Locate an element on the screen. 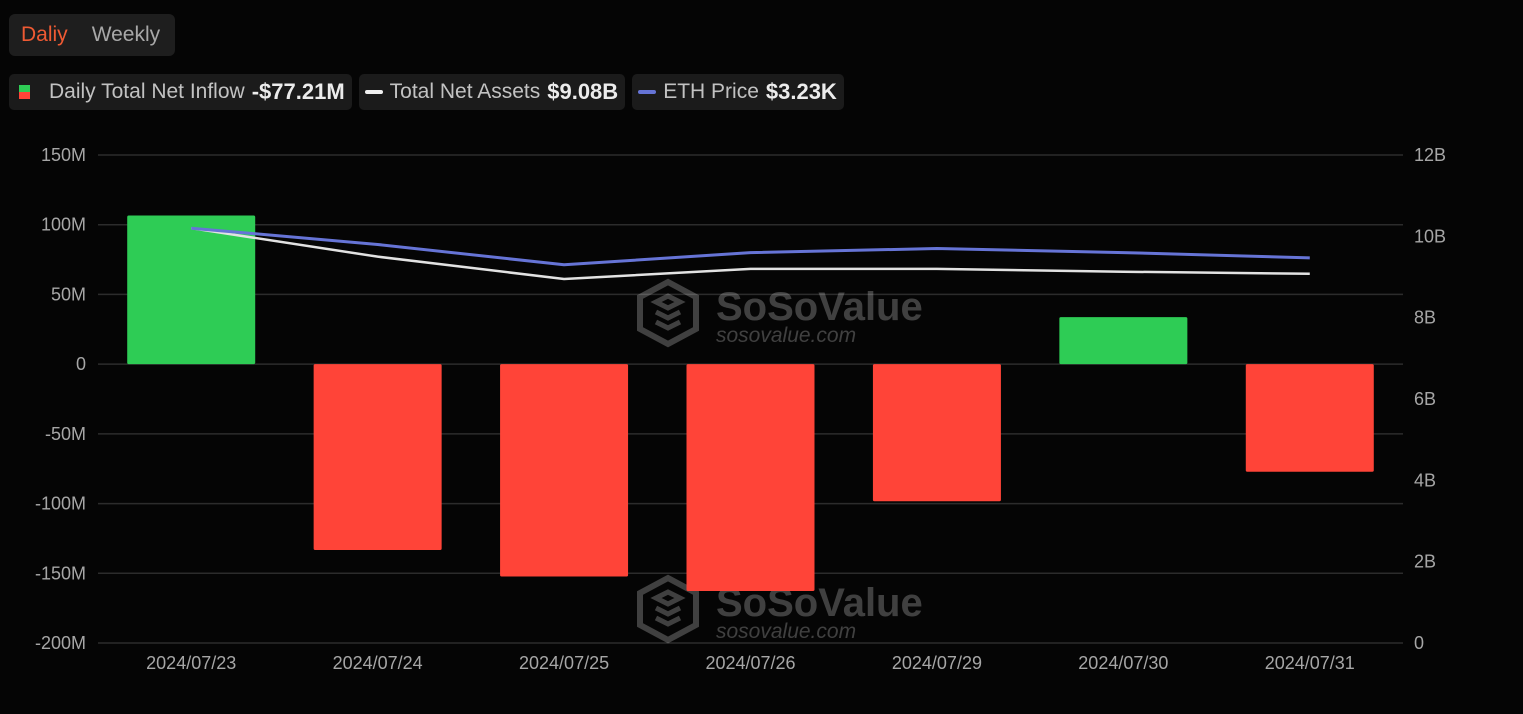  watermark-brand: SoSoValue is located at coordinates (819, 307).